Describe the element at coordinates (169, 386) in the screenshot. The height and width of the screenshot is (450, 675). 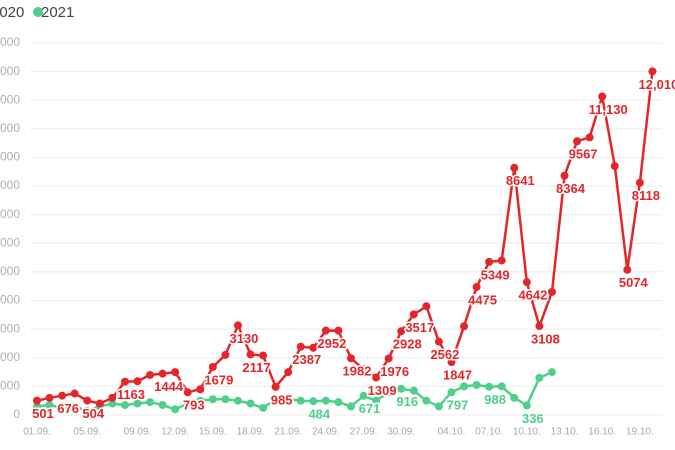
I see `data-label: 1444` at that location.